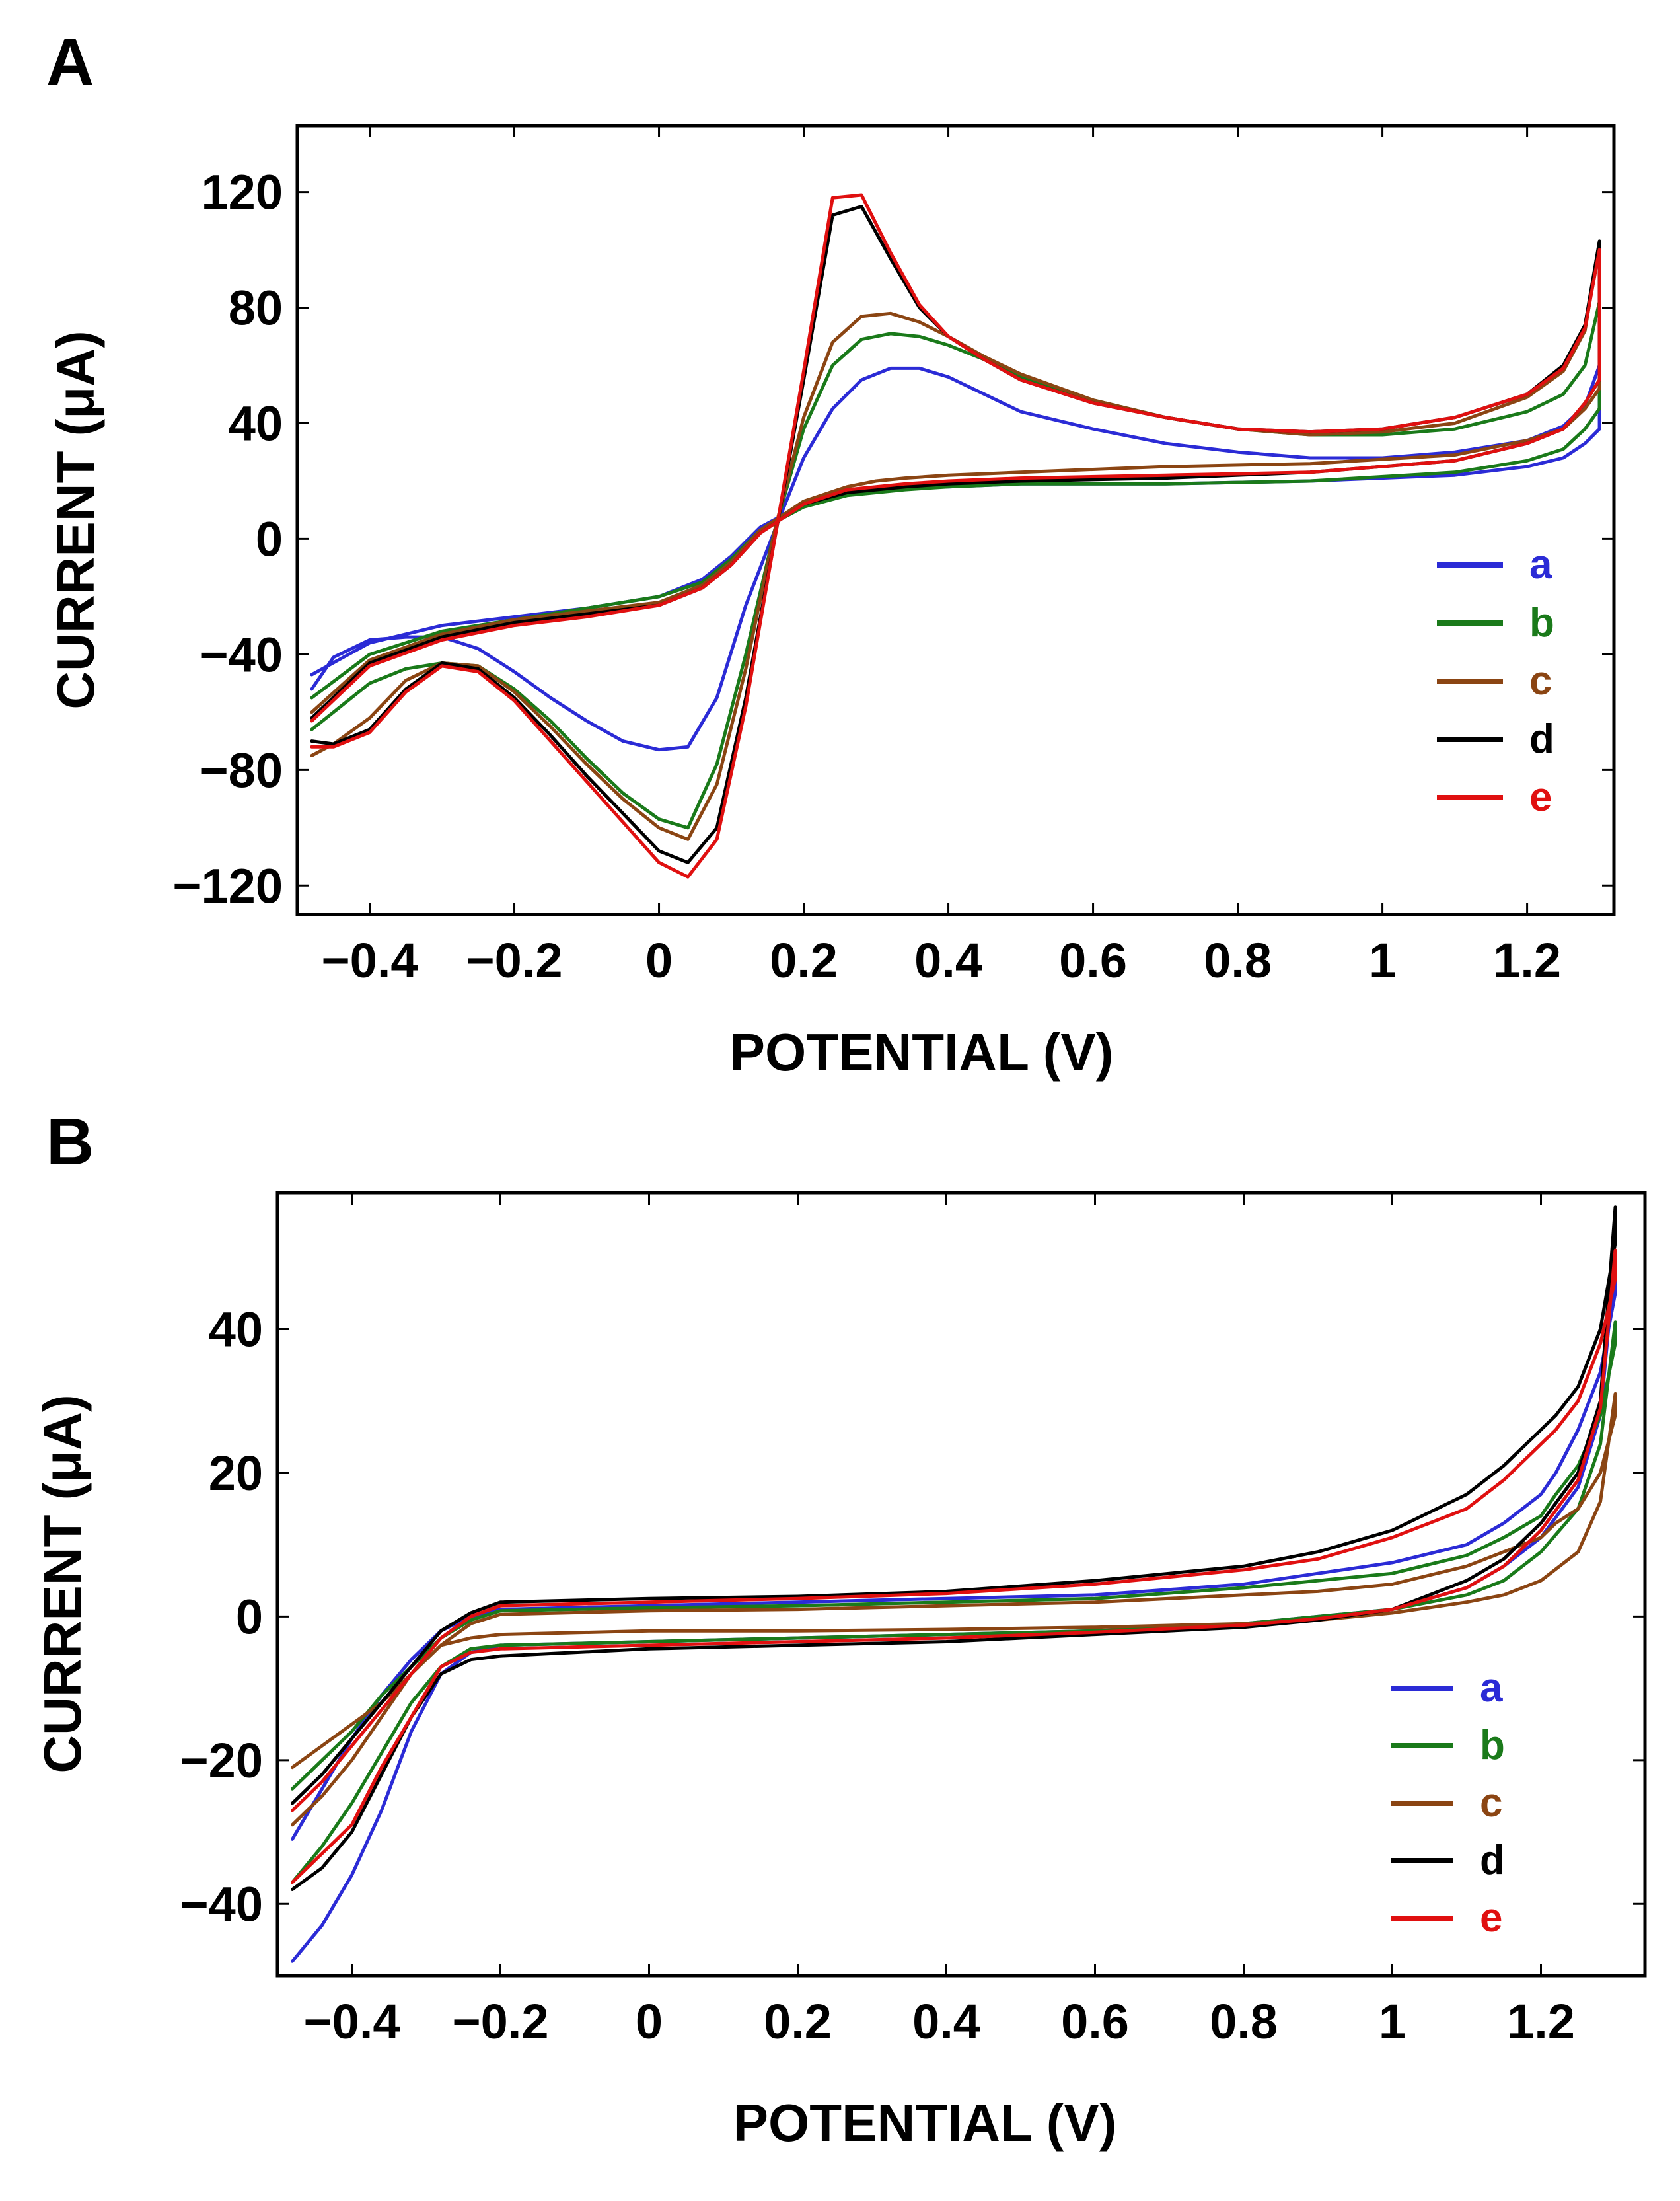 The height and width of the screenshot is (2201, 1680). What do you see at coordinates (1541, 2021) in the screenshot?
I see `panel-b-x-tick-label: 1.2` at bounding box center [1541, 2021].